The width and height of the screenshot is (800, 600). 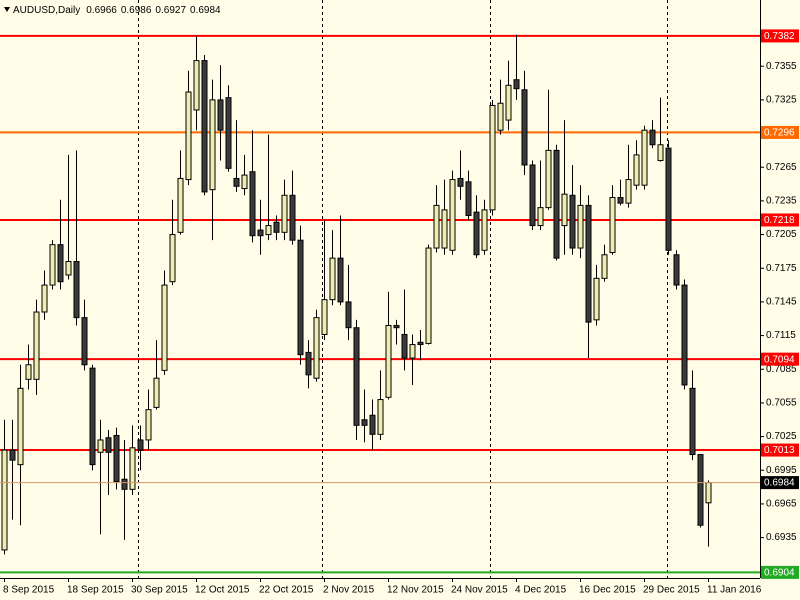 What do you see at coordinates (781, 167) in the screenshot?
I see `y-tick-label: 0.7265` at bounding box center [781, 167].